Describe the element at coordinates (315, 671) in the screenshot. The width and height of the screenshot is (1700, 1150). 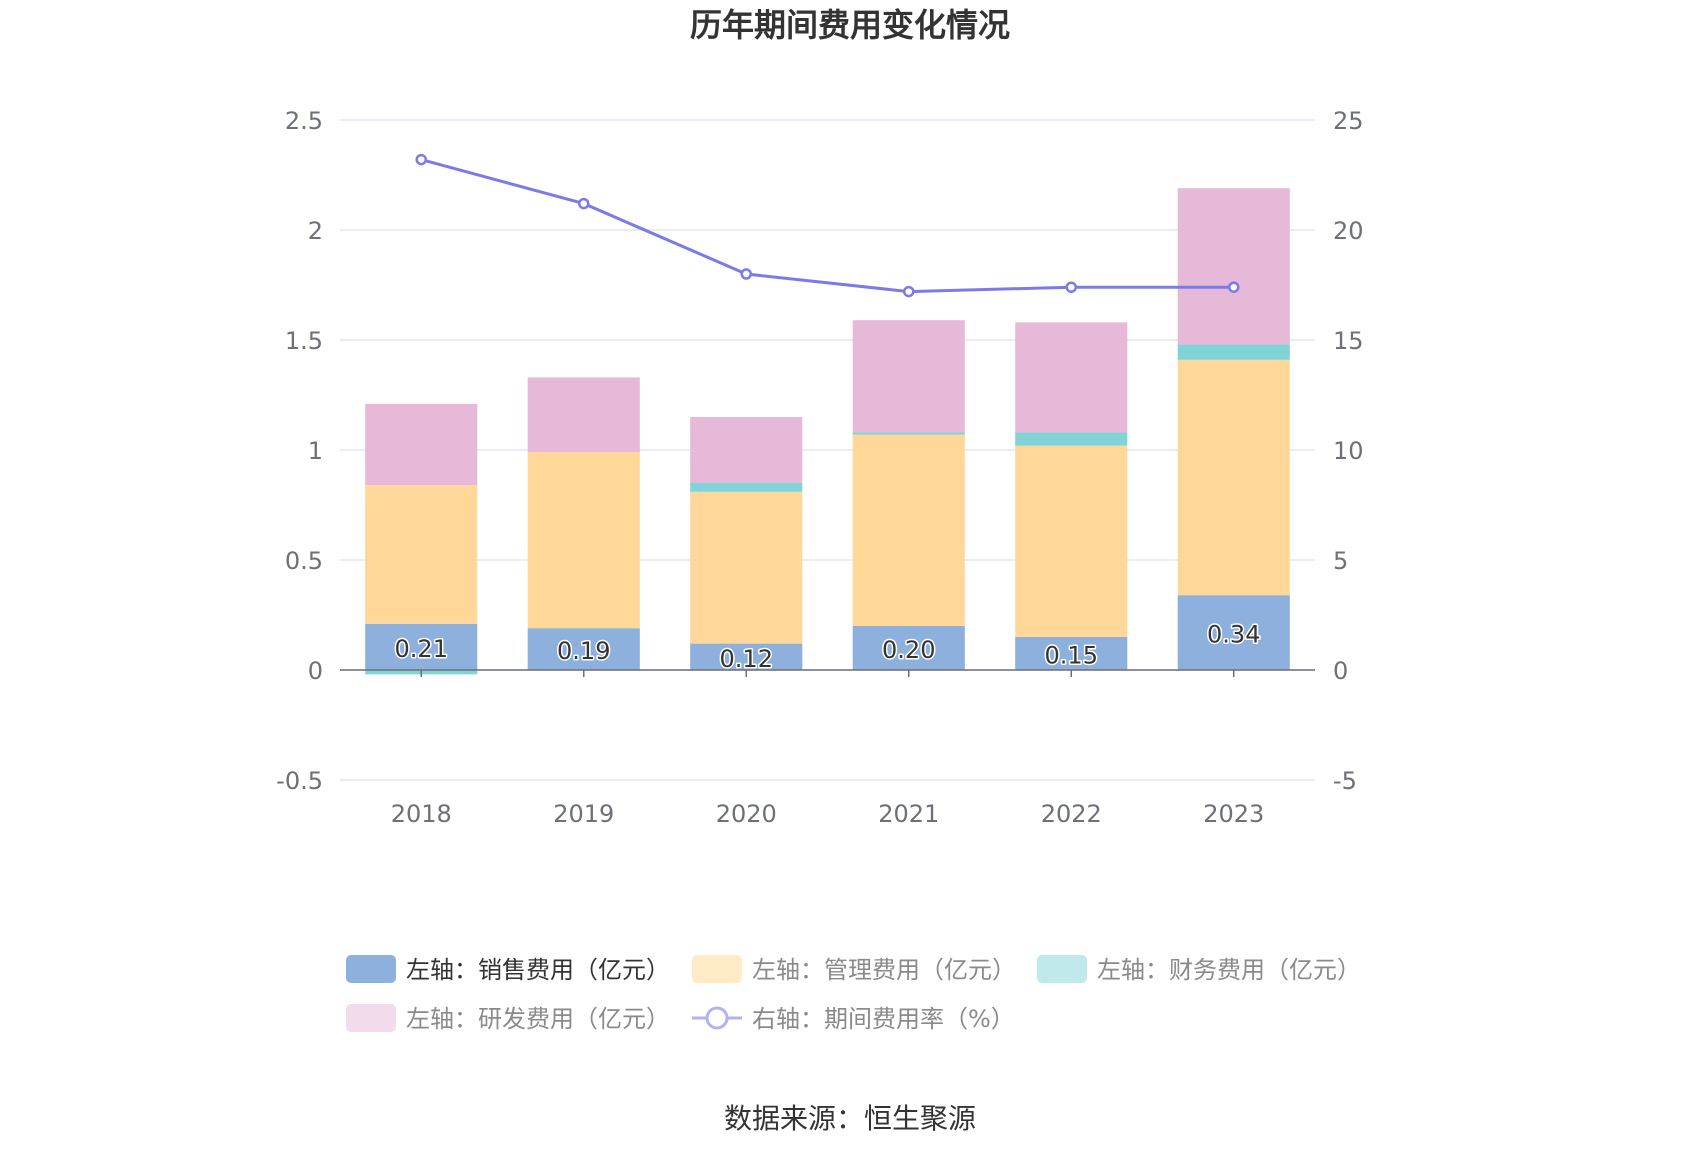
I see `left-axis-tick-label: 0` at that location.